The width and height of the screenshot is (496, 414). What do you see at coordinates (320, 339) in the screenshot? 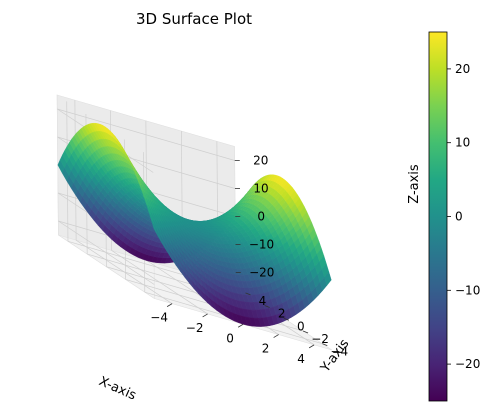
I see `y-tick-label: −2` at bounding box center [320, 339].